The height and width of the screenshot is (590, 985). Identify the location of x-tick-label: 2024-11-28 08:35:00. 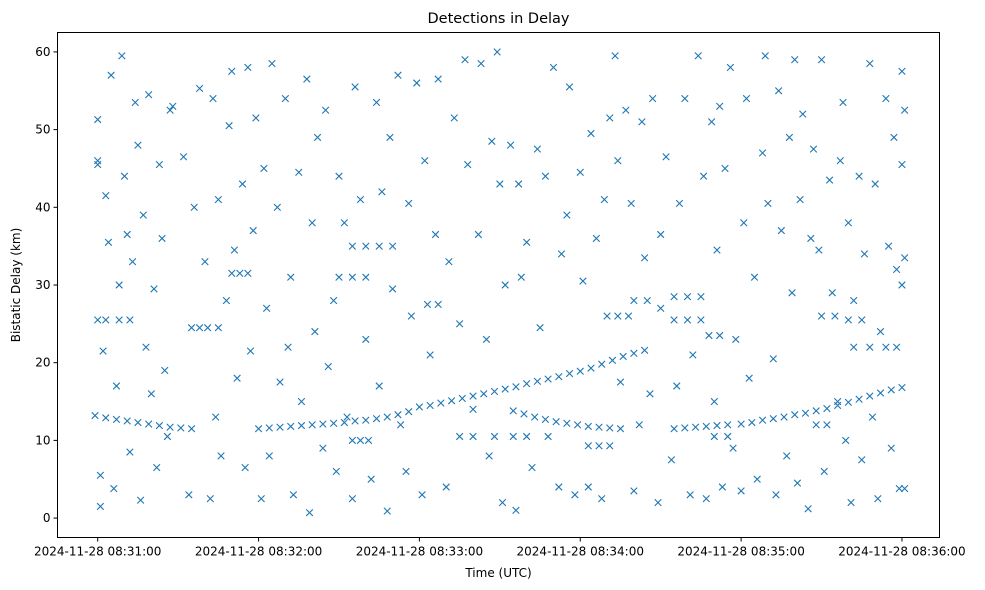
(740, 552).